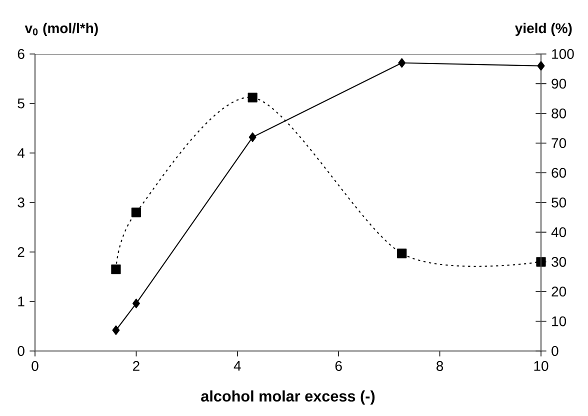  What do you see at coordinates (543, 29) in the screenshot?
I see `y2-axis-title: yield (%)` at bounding box center [543, 29].